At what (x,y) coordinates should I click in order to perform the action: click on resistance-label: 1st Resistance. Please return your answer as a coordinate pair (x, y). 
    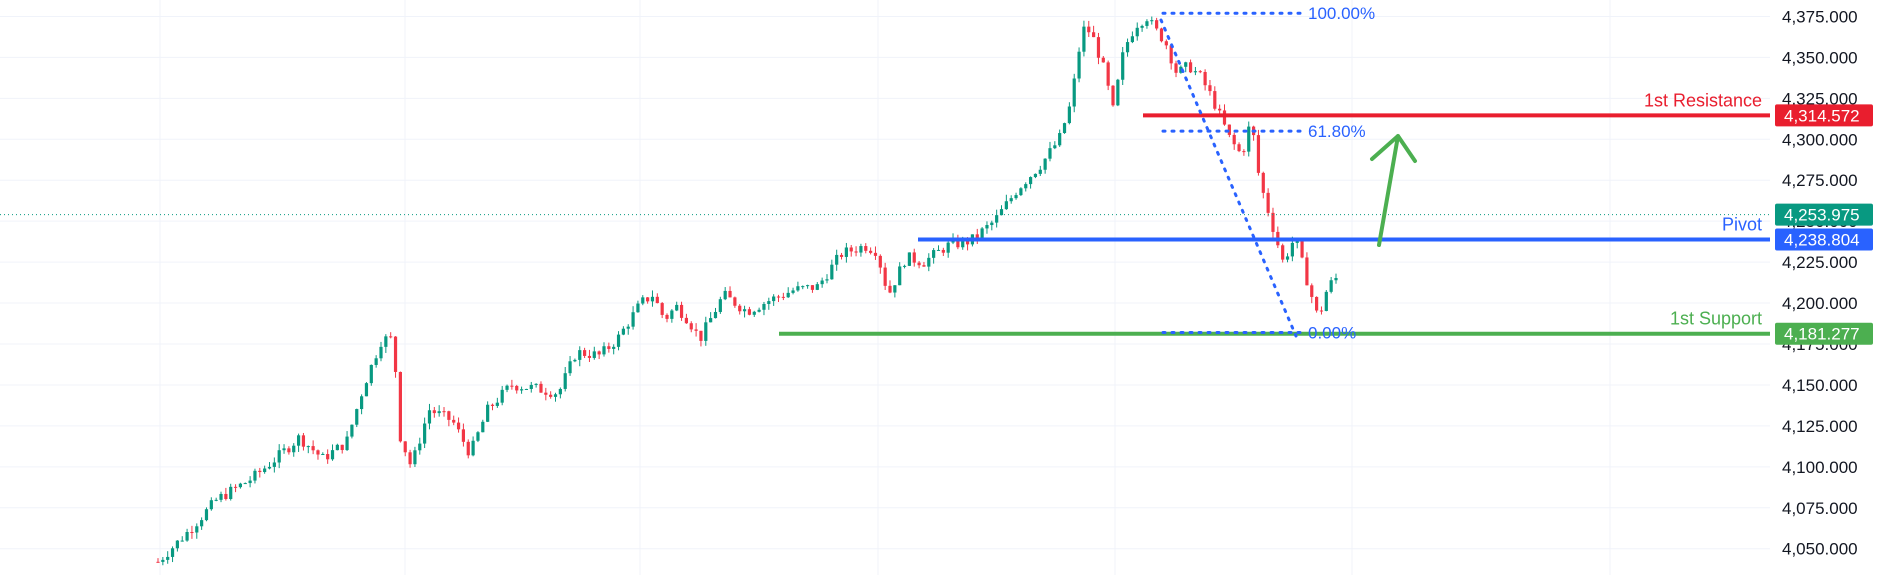
    Looking at the image, I should click on (1703, 100).